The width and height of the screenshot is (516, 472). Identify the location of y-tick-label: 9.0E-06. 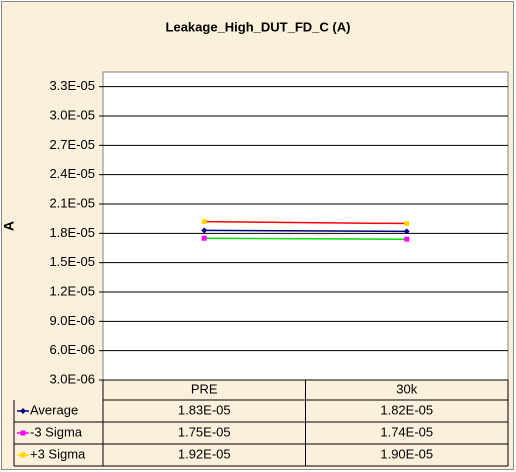
(72, 320).